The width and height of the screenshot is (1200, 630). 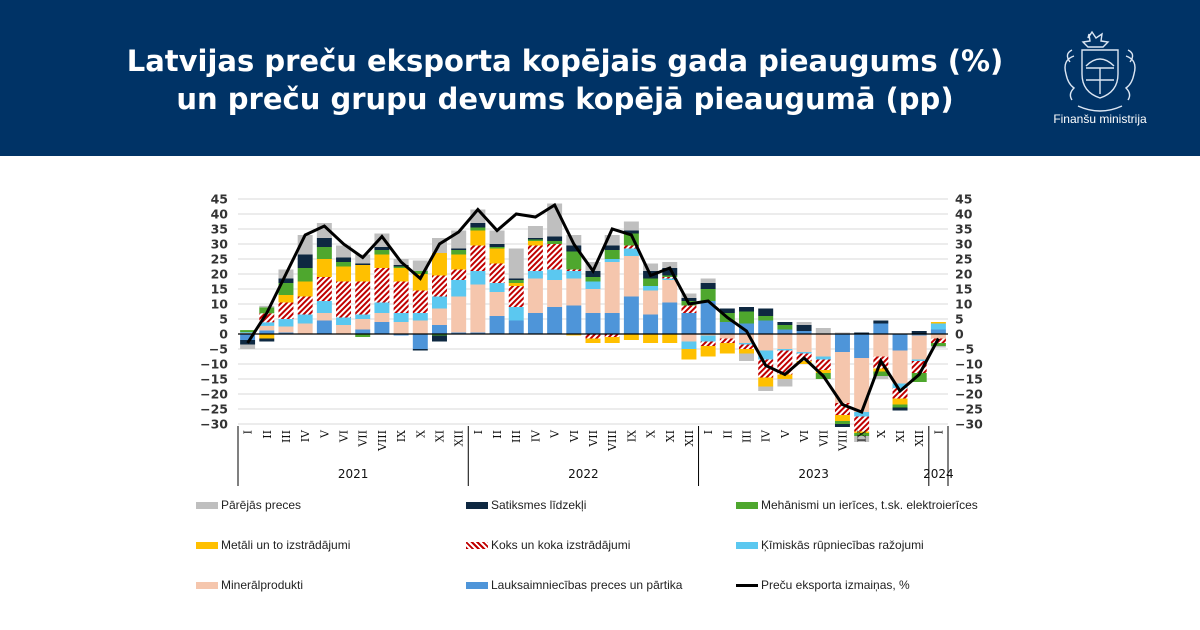 What do you see at coordinates (747, 436) in the screenshot?
I see `x-tick-label: III` at bounding box center [747, 436].